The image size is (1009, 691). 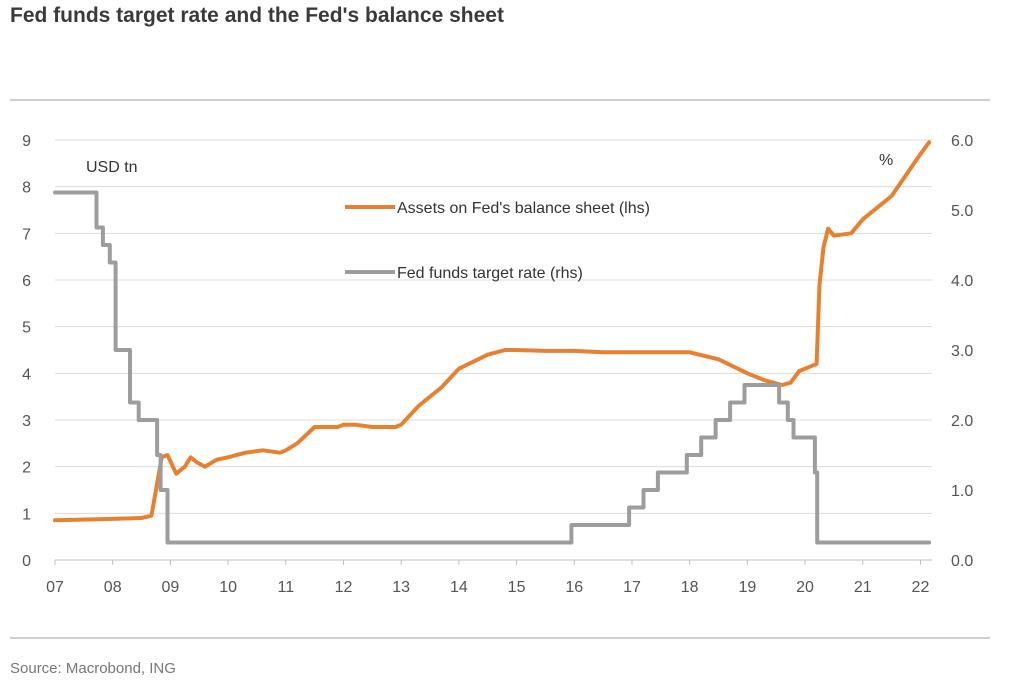 What do you see at coordinates (401, 587) in the screenshot?
I see `x-tick-label: 13` at bounding box center [401, 587].